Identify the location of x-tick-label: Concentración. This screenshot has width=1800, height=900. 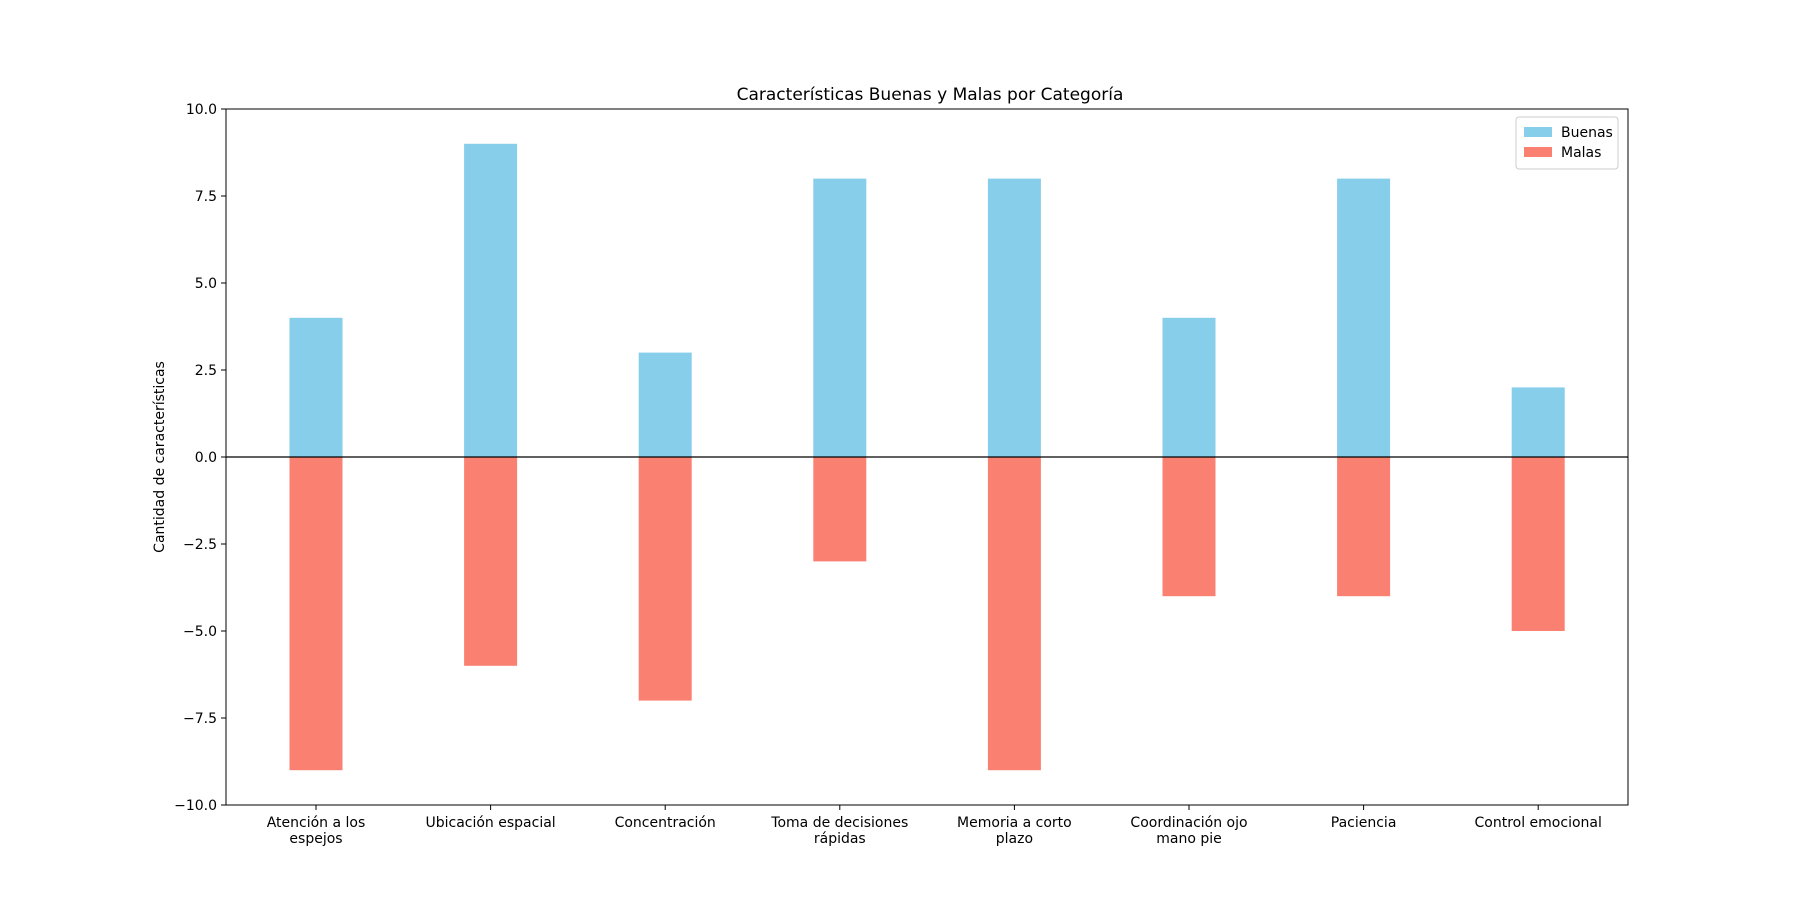
(665, 823).